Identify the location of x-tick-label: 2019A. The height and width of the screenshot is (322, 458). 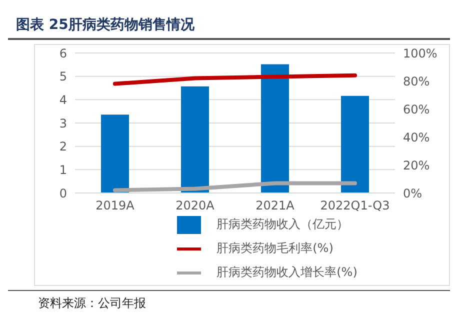
(116, 205).